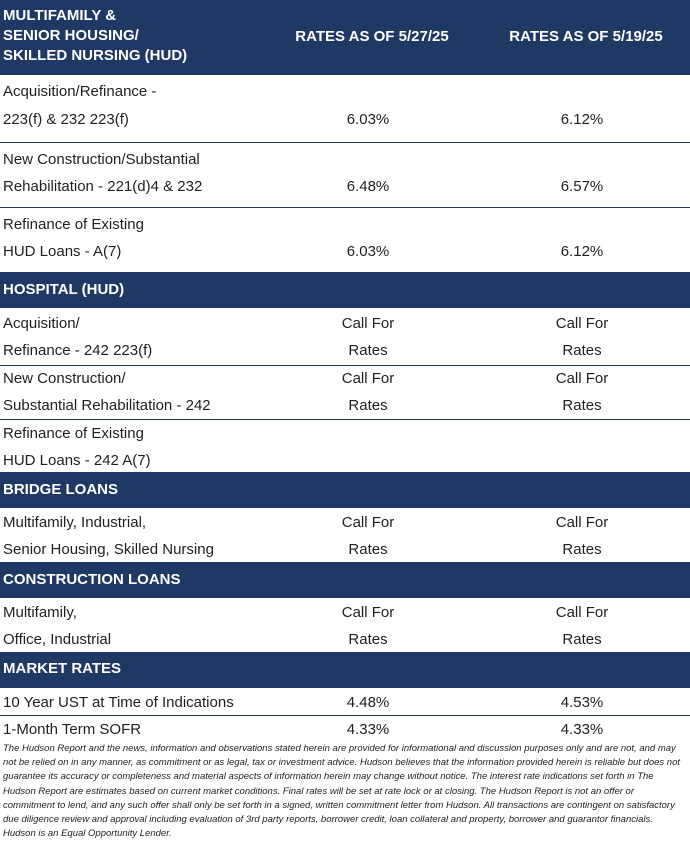 The image size is (690, 860). Describe the element at coordinates (345, 729) in the screenshot. I see `table-row: 1-Month Term SOFR 4.33% 4.33%` at that location.